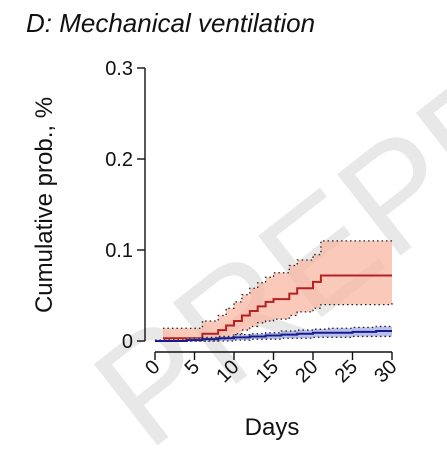 The height and width of the screenshot is (462, 447). What do you see at coordinates (346, 371) in the screenshot?
I see `x-tick-label: 25` at bounding box center [346, 371].